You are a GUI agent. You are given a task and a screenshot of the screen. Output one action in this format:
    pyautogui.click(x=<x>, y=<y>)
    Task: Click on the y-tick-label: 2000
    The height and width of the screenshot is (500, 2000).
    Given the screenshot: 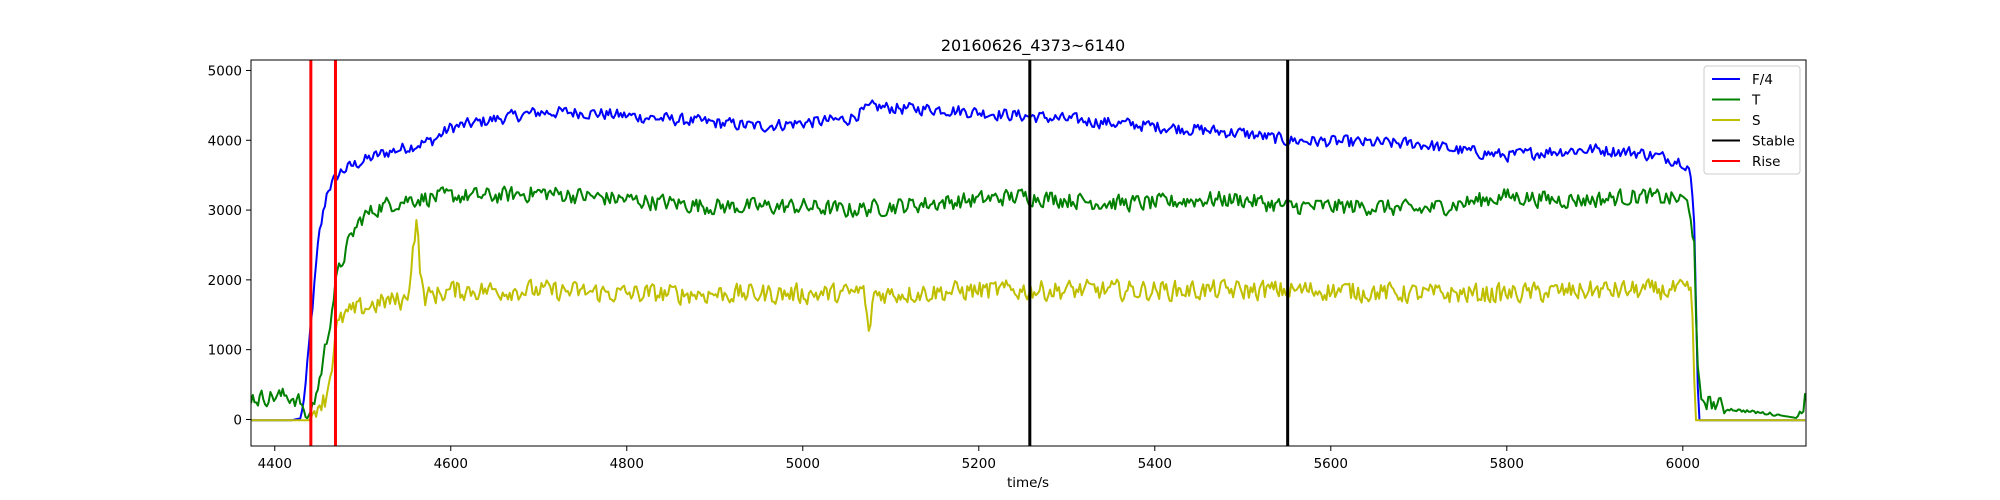 What is the action you would take?
    pyautogui.click(x=225, y=281)
    